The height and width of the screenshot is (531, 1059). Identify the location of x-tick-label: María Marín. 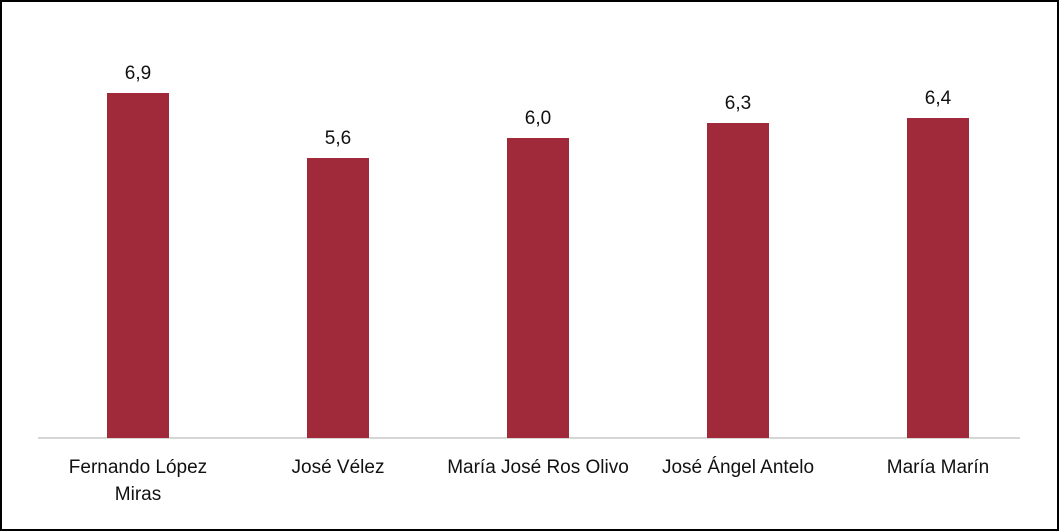
(938, 467).